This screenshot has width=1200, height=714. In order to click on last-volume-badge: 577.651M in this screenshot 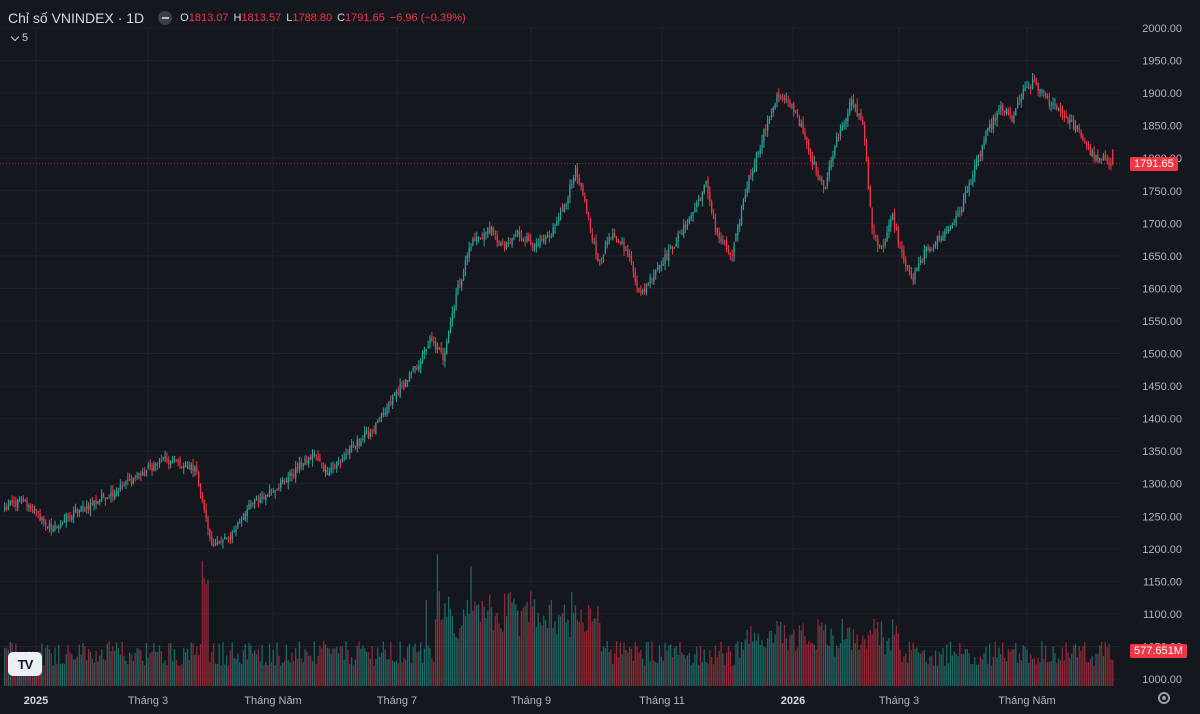, I will do `click(1158, 651)`.